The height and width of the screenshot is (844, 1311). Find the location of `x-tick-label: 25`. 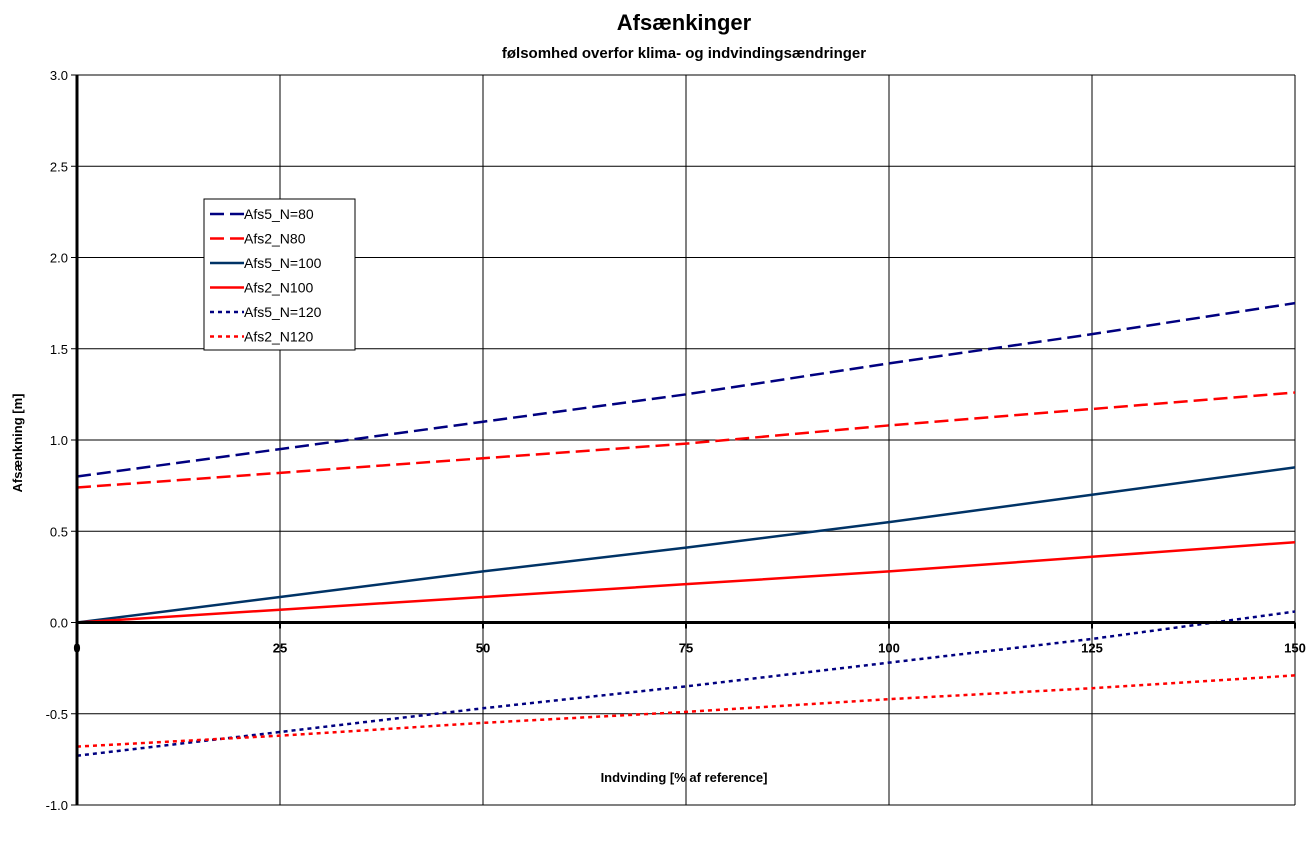

x-tick-label: 25 is located at coordinates (280, 648).